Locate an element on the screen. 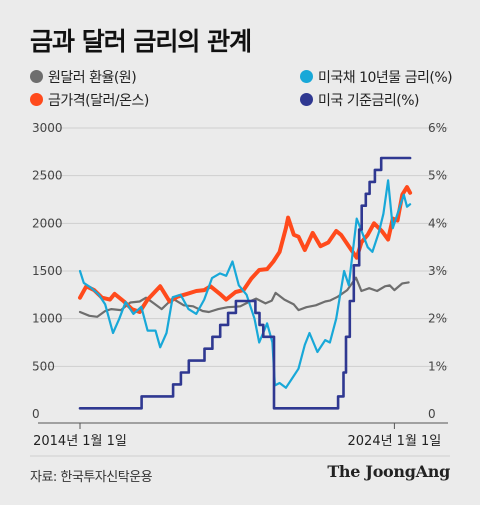 This screenshot has width=480, height=505. legend-item-krw-usd: 원달러 환율(원) is located at coordinates (83, 77).